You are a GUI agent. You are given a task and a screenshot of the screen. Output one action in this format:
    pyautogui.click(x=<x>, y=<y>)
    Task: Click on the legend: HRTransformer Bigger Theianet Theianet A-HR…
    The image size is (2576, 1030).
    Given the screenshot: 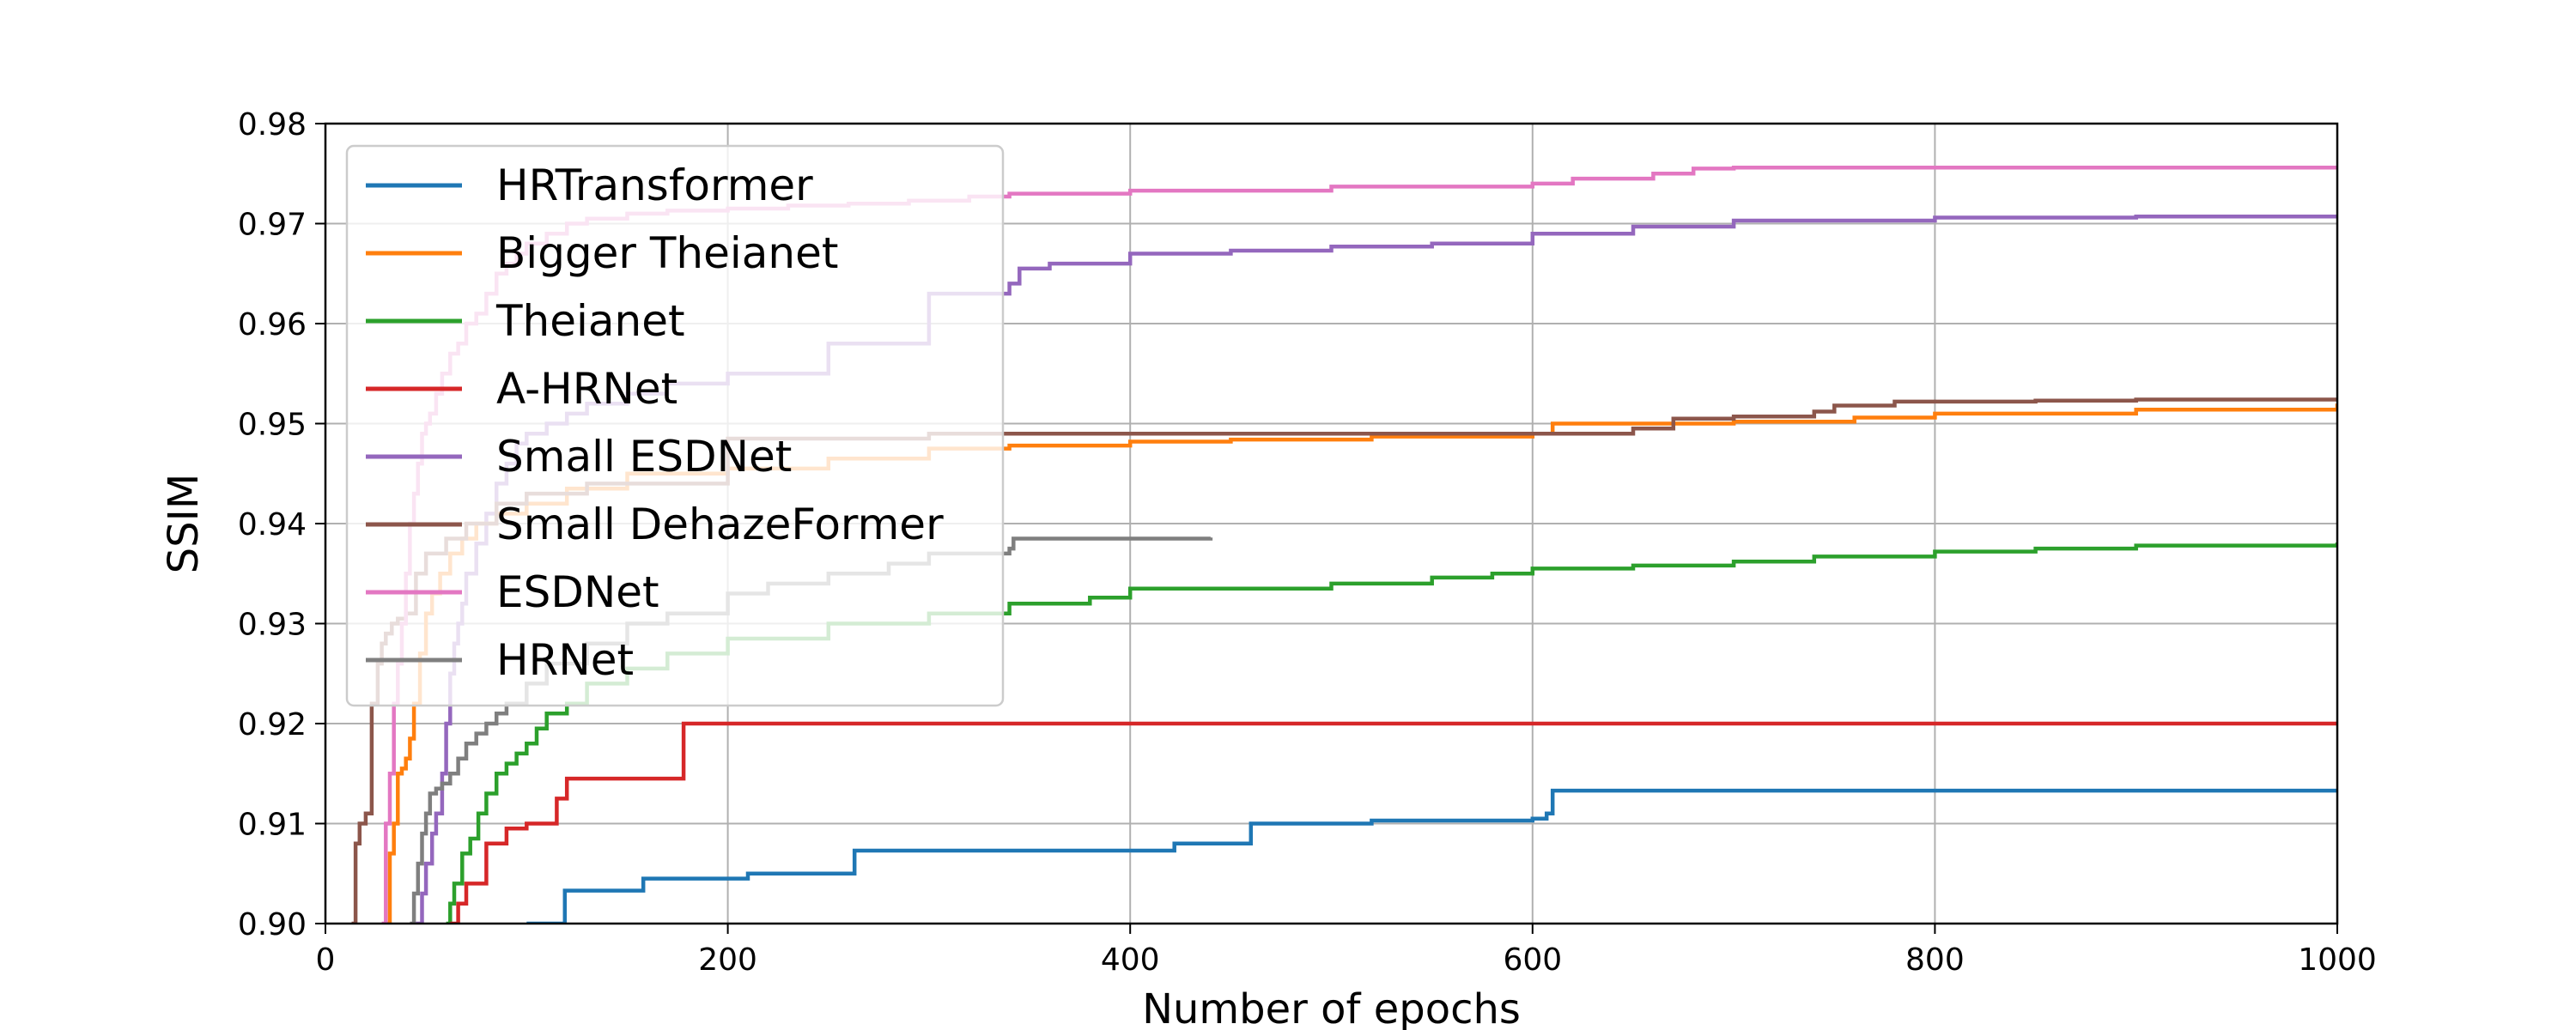 What is the action you would take?
    pyautogui.click(x=675, y=425)
    